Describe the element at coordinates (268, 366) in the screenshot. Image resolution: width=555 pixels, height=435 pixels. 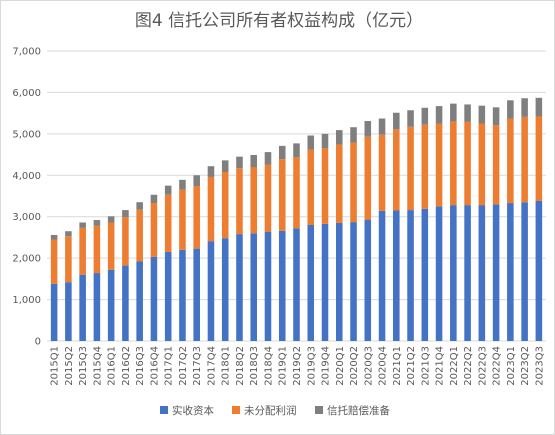
I see `x-tick-label: 2018Q4` at that location.